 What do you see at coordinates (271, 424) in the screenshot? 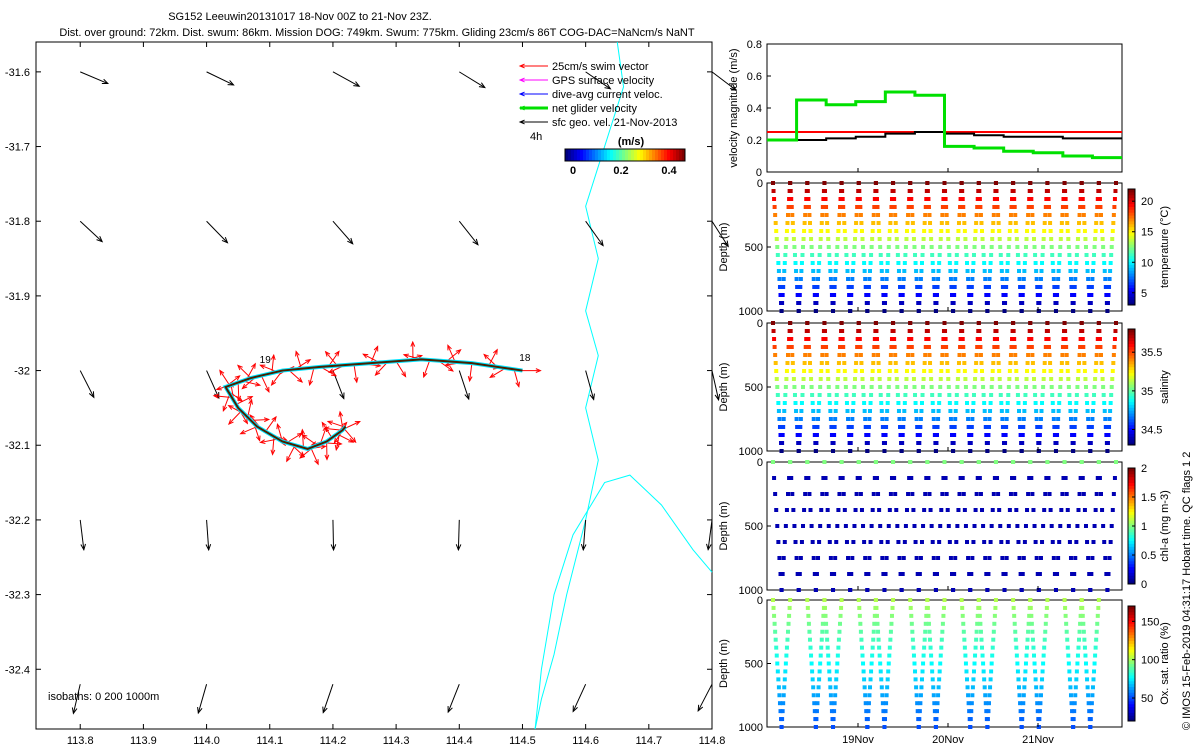
I see `swim-vector-shaft` at bounding box center [271, 424].